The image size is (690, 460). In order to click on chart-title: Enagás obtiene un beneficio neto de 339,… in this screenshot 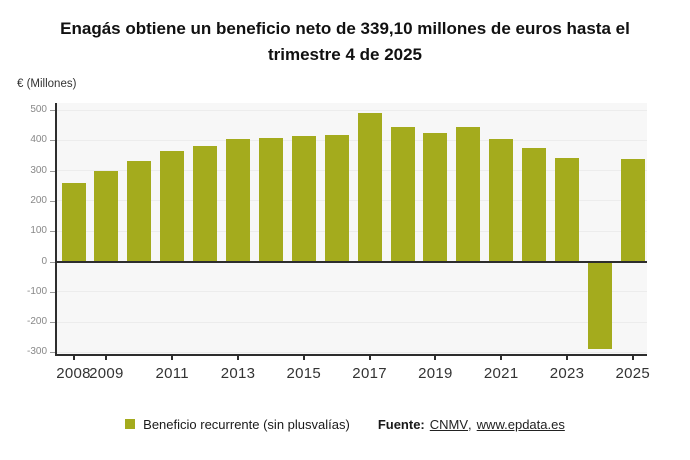, I will do `click(345, 42)`.